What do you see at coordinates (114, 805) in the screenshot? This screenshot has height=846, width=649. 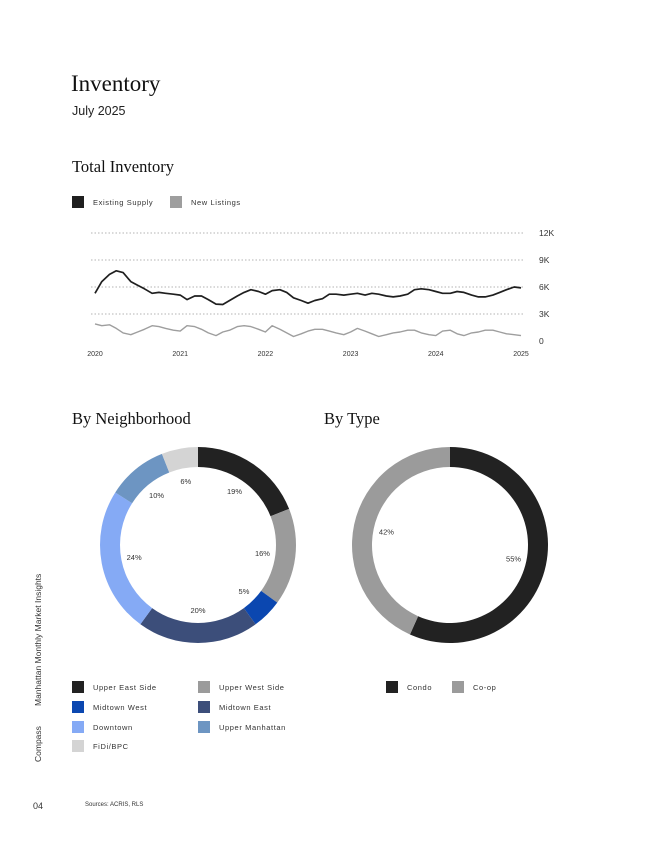 I see `sources-note: Sources: ACRIS, RLS` at bounding box center [114, 805].